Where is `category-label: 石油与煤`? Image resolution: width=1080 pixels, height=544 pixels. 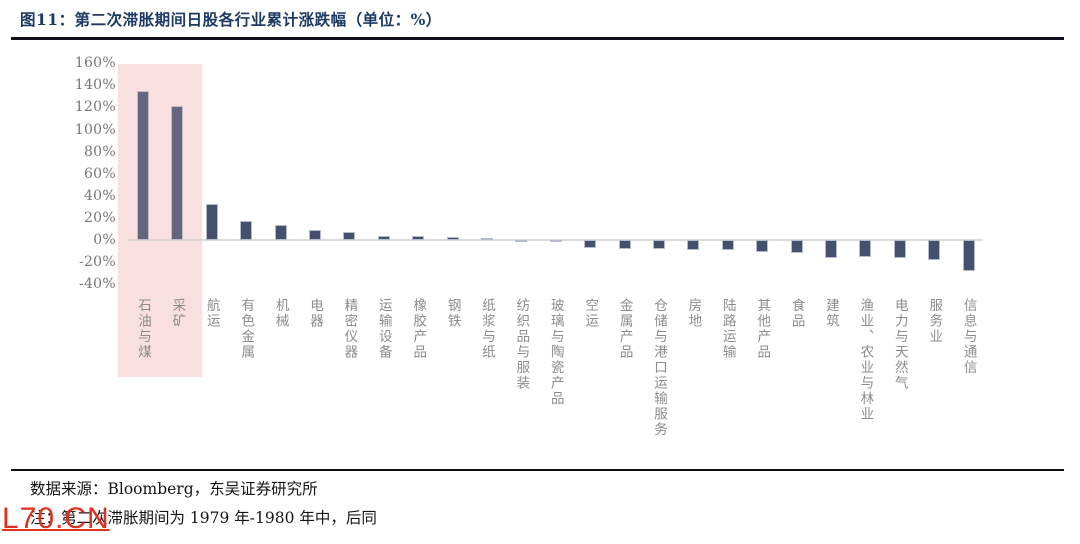 category-label: 石油与煤 is located at coordinates (143, 329).